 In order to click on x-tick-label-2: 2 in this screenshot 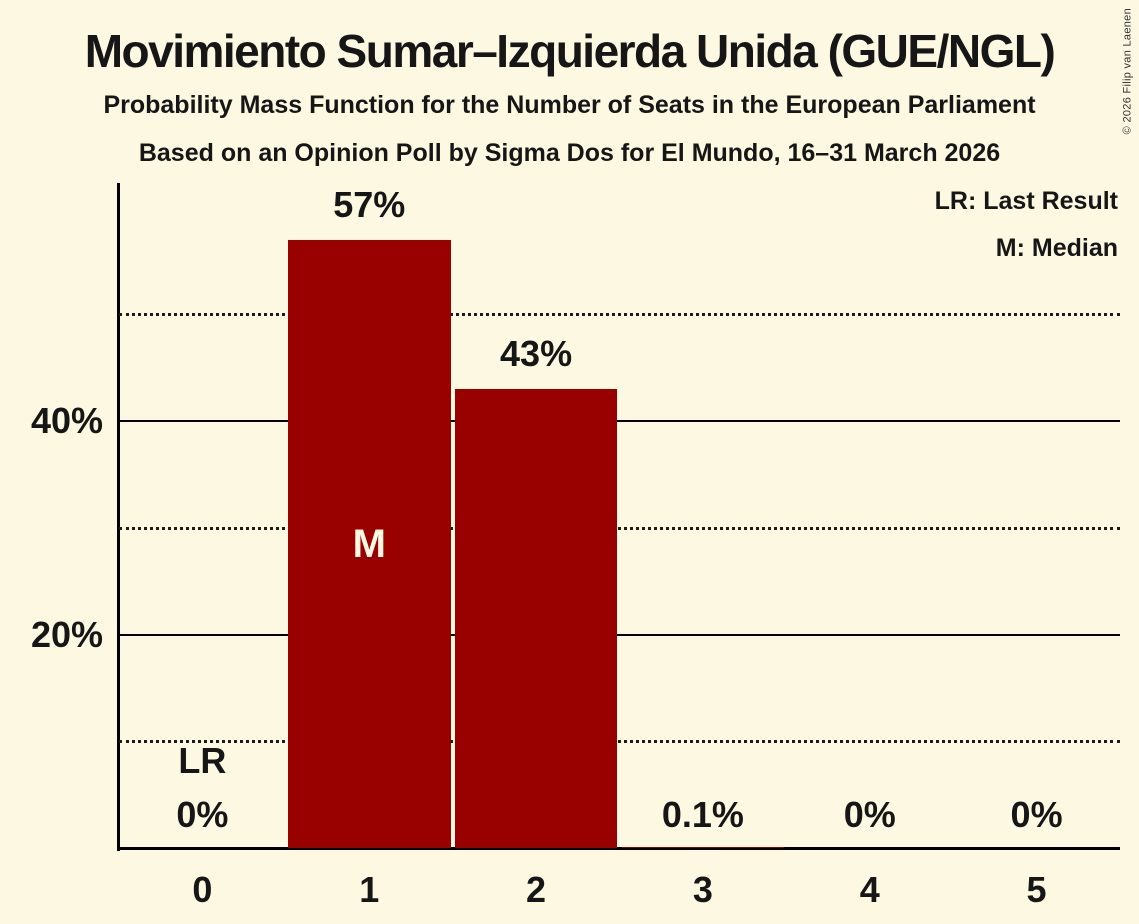, I will do `click(536, 889)`.